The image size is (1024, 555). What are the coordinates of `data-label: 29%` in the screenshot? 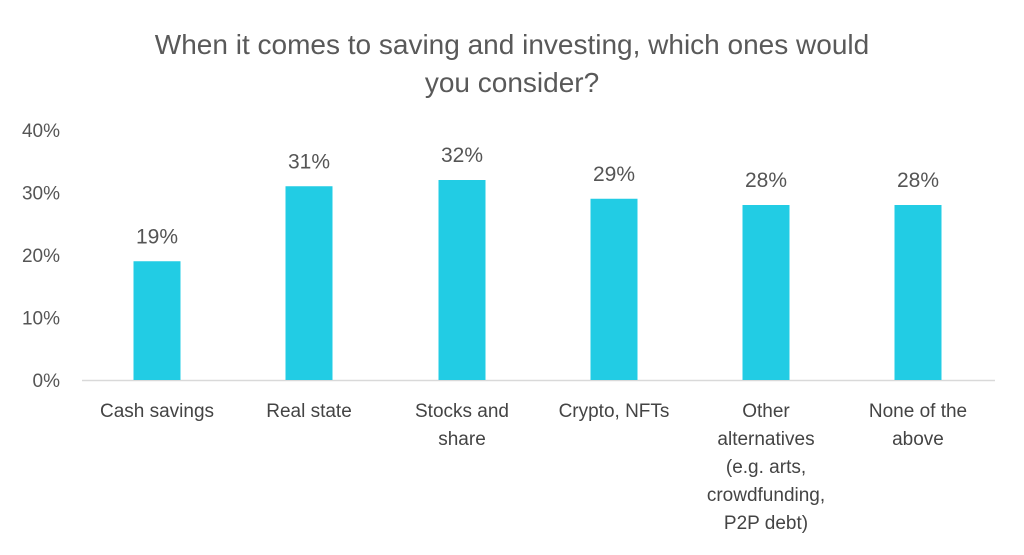 It's located at (614, 174).